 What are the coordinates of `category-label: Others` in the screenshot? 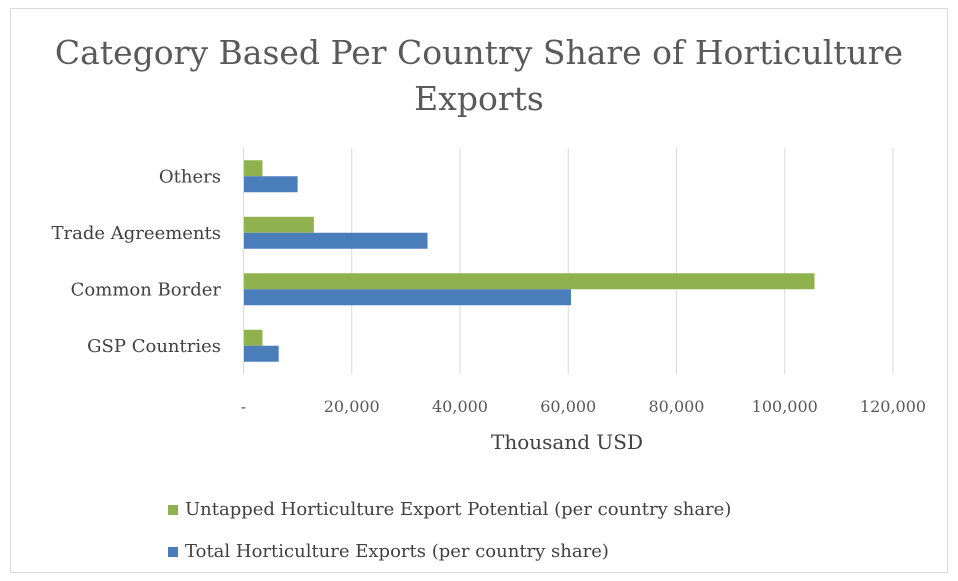 It's located at (190, 176).